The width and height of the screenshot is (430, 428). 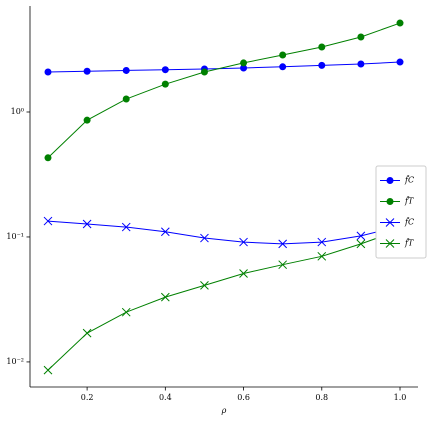 What do you see at coordinates (400, 397) in the screenshot?
I see `x-tick-label: 1.0` at bounding box center [400, 397].